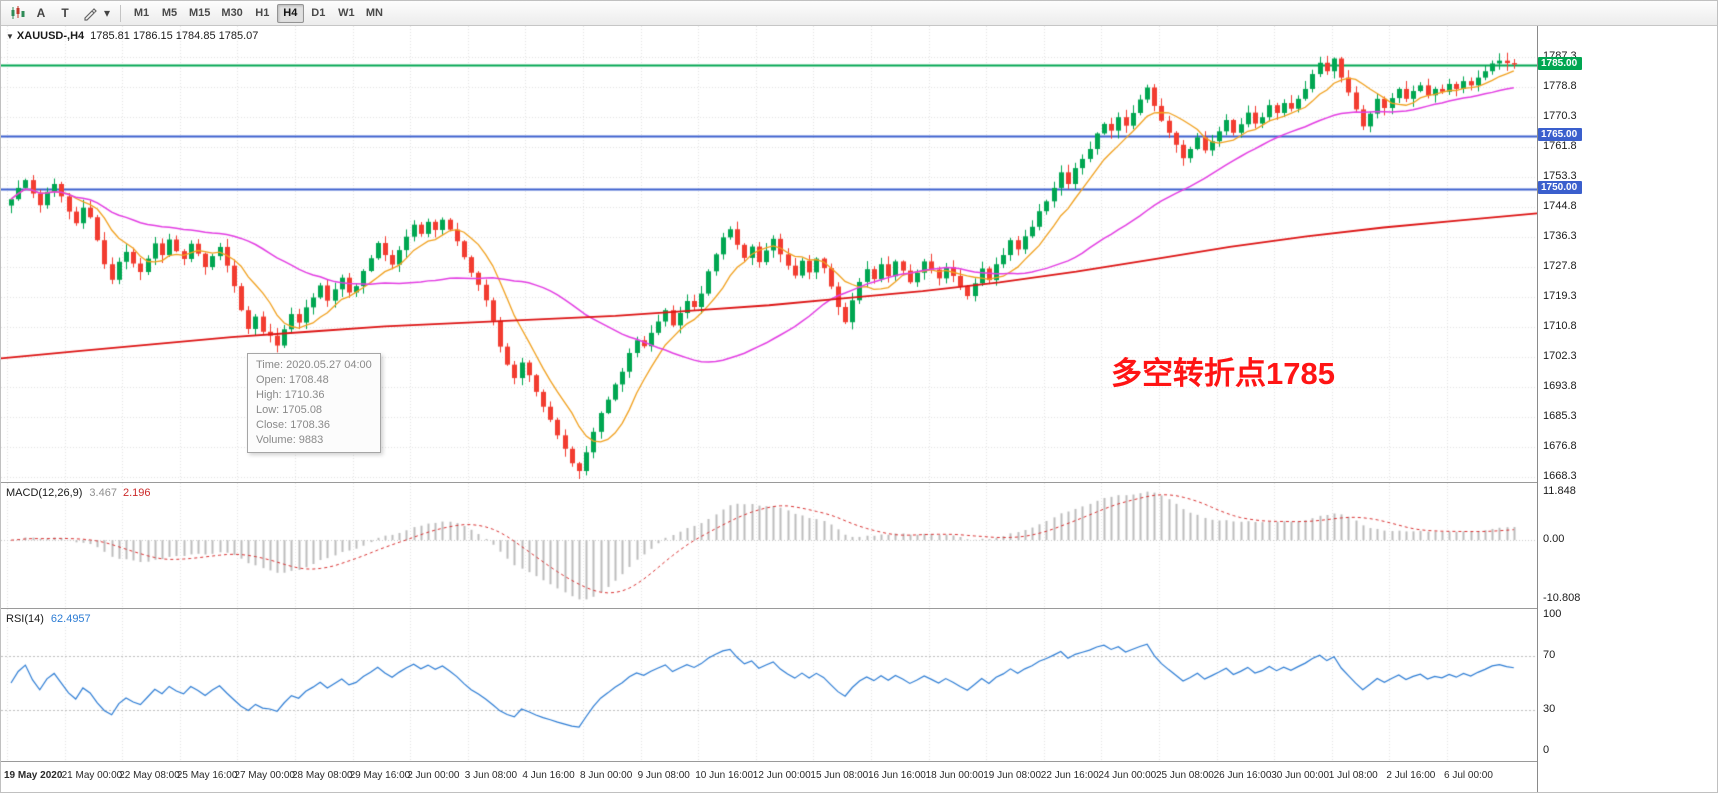 The width and height of the screenshot is (1718, 793). What do you see at coordinates (1300, 775) in the screenshot?
I see `time-axis-label: 30 Jun 00:00` at bounding box center [1300, 775].